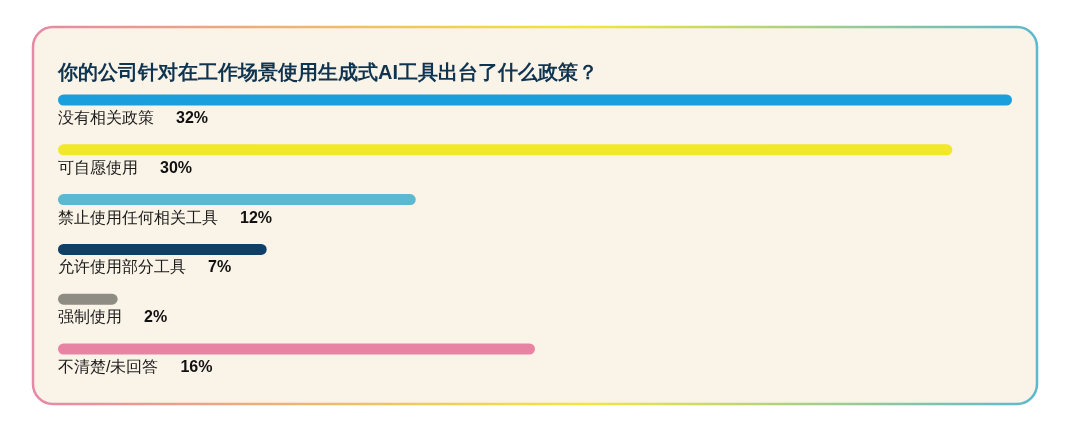 This screenshot has height=431, width=1066. Describe the element at coordinates (192, 117) in the screenshot. I see `data-label: 32%` at that location.